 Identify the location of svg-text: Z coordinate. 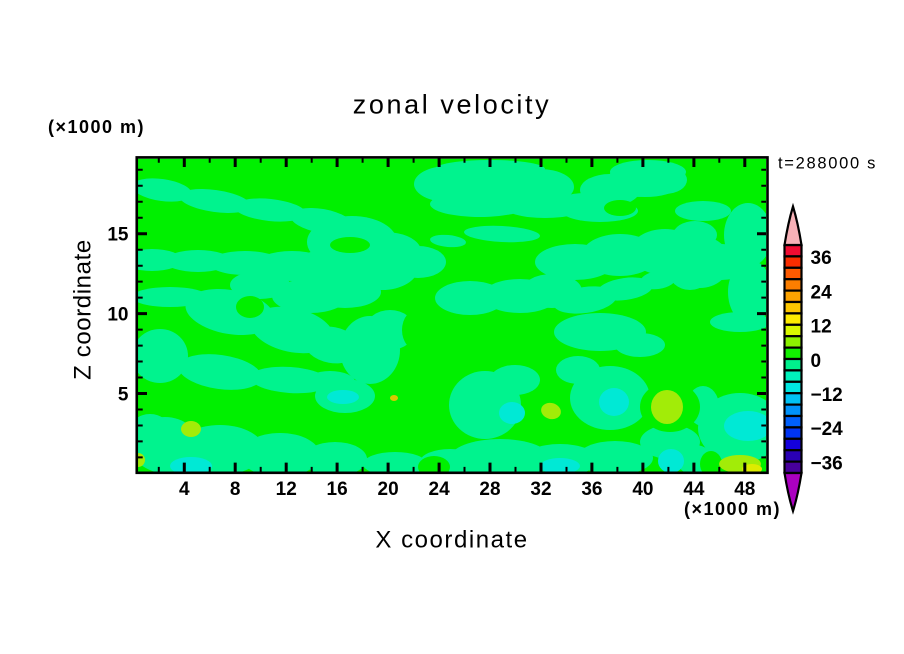
(83, 309).